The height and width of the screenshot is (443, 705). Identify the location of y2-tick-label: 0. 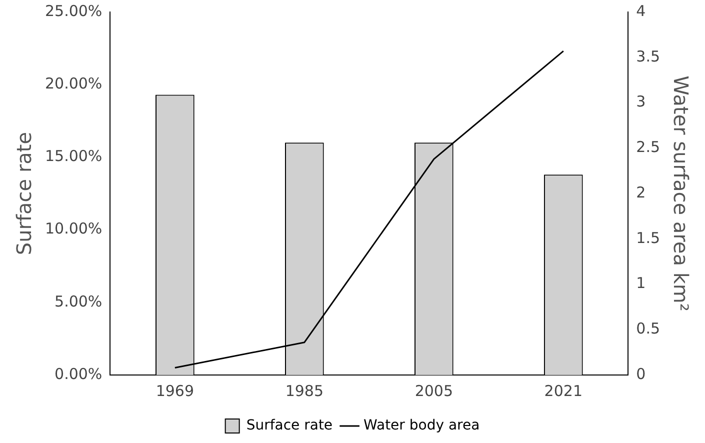
(641, 373).